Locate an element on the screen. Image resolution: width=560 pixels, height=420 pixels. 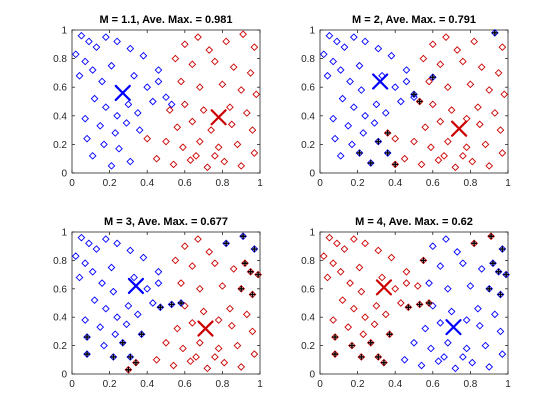
x-tick-label: 1 is located at coordinates (260, 384).